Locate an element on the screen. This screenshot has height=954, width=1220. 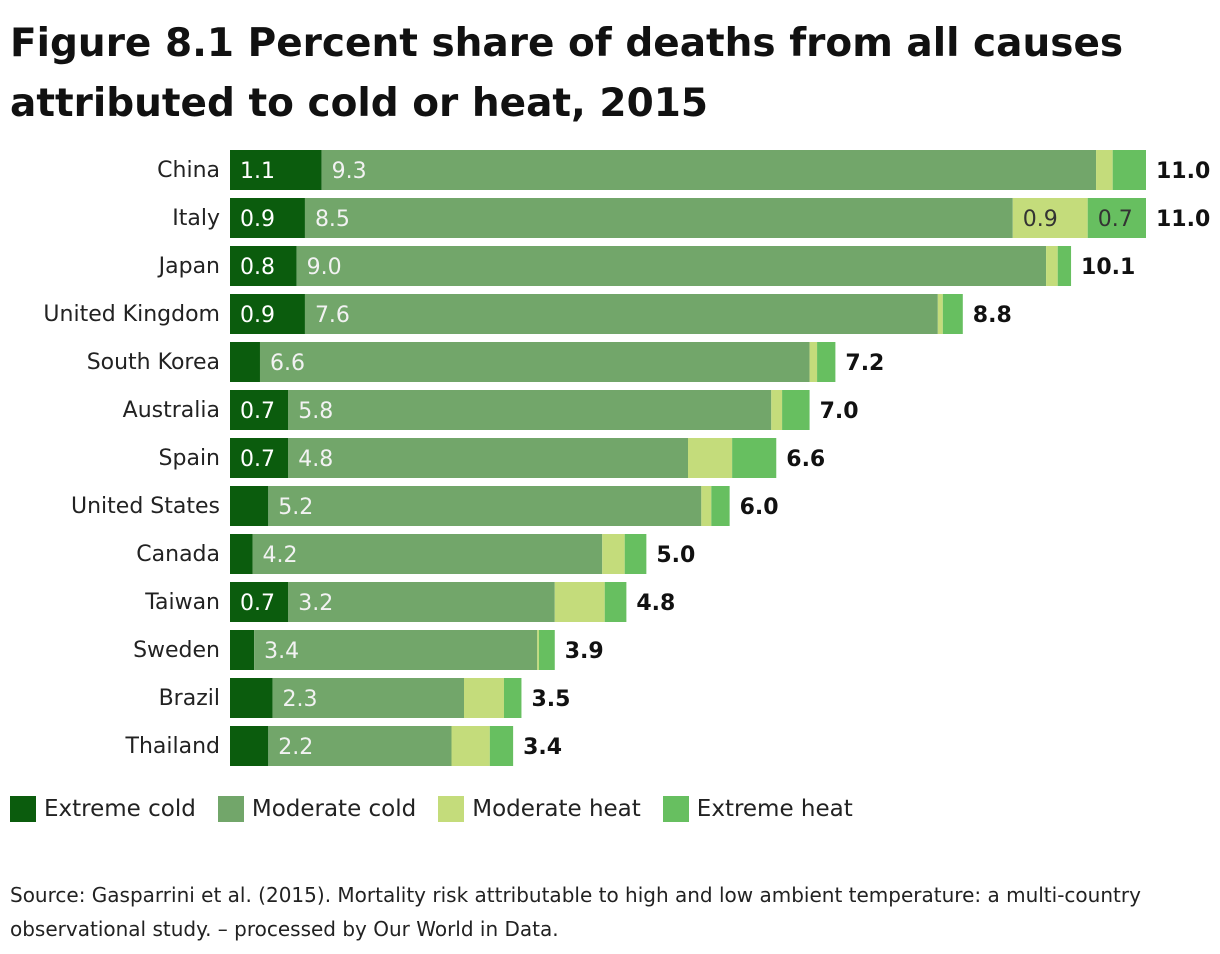
total-value-label: 3.9 is located at coordinates (584, 651).